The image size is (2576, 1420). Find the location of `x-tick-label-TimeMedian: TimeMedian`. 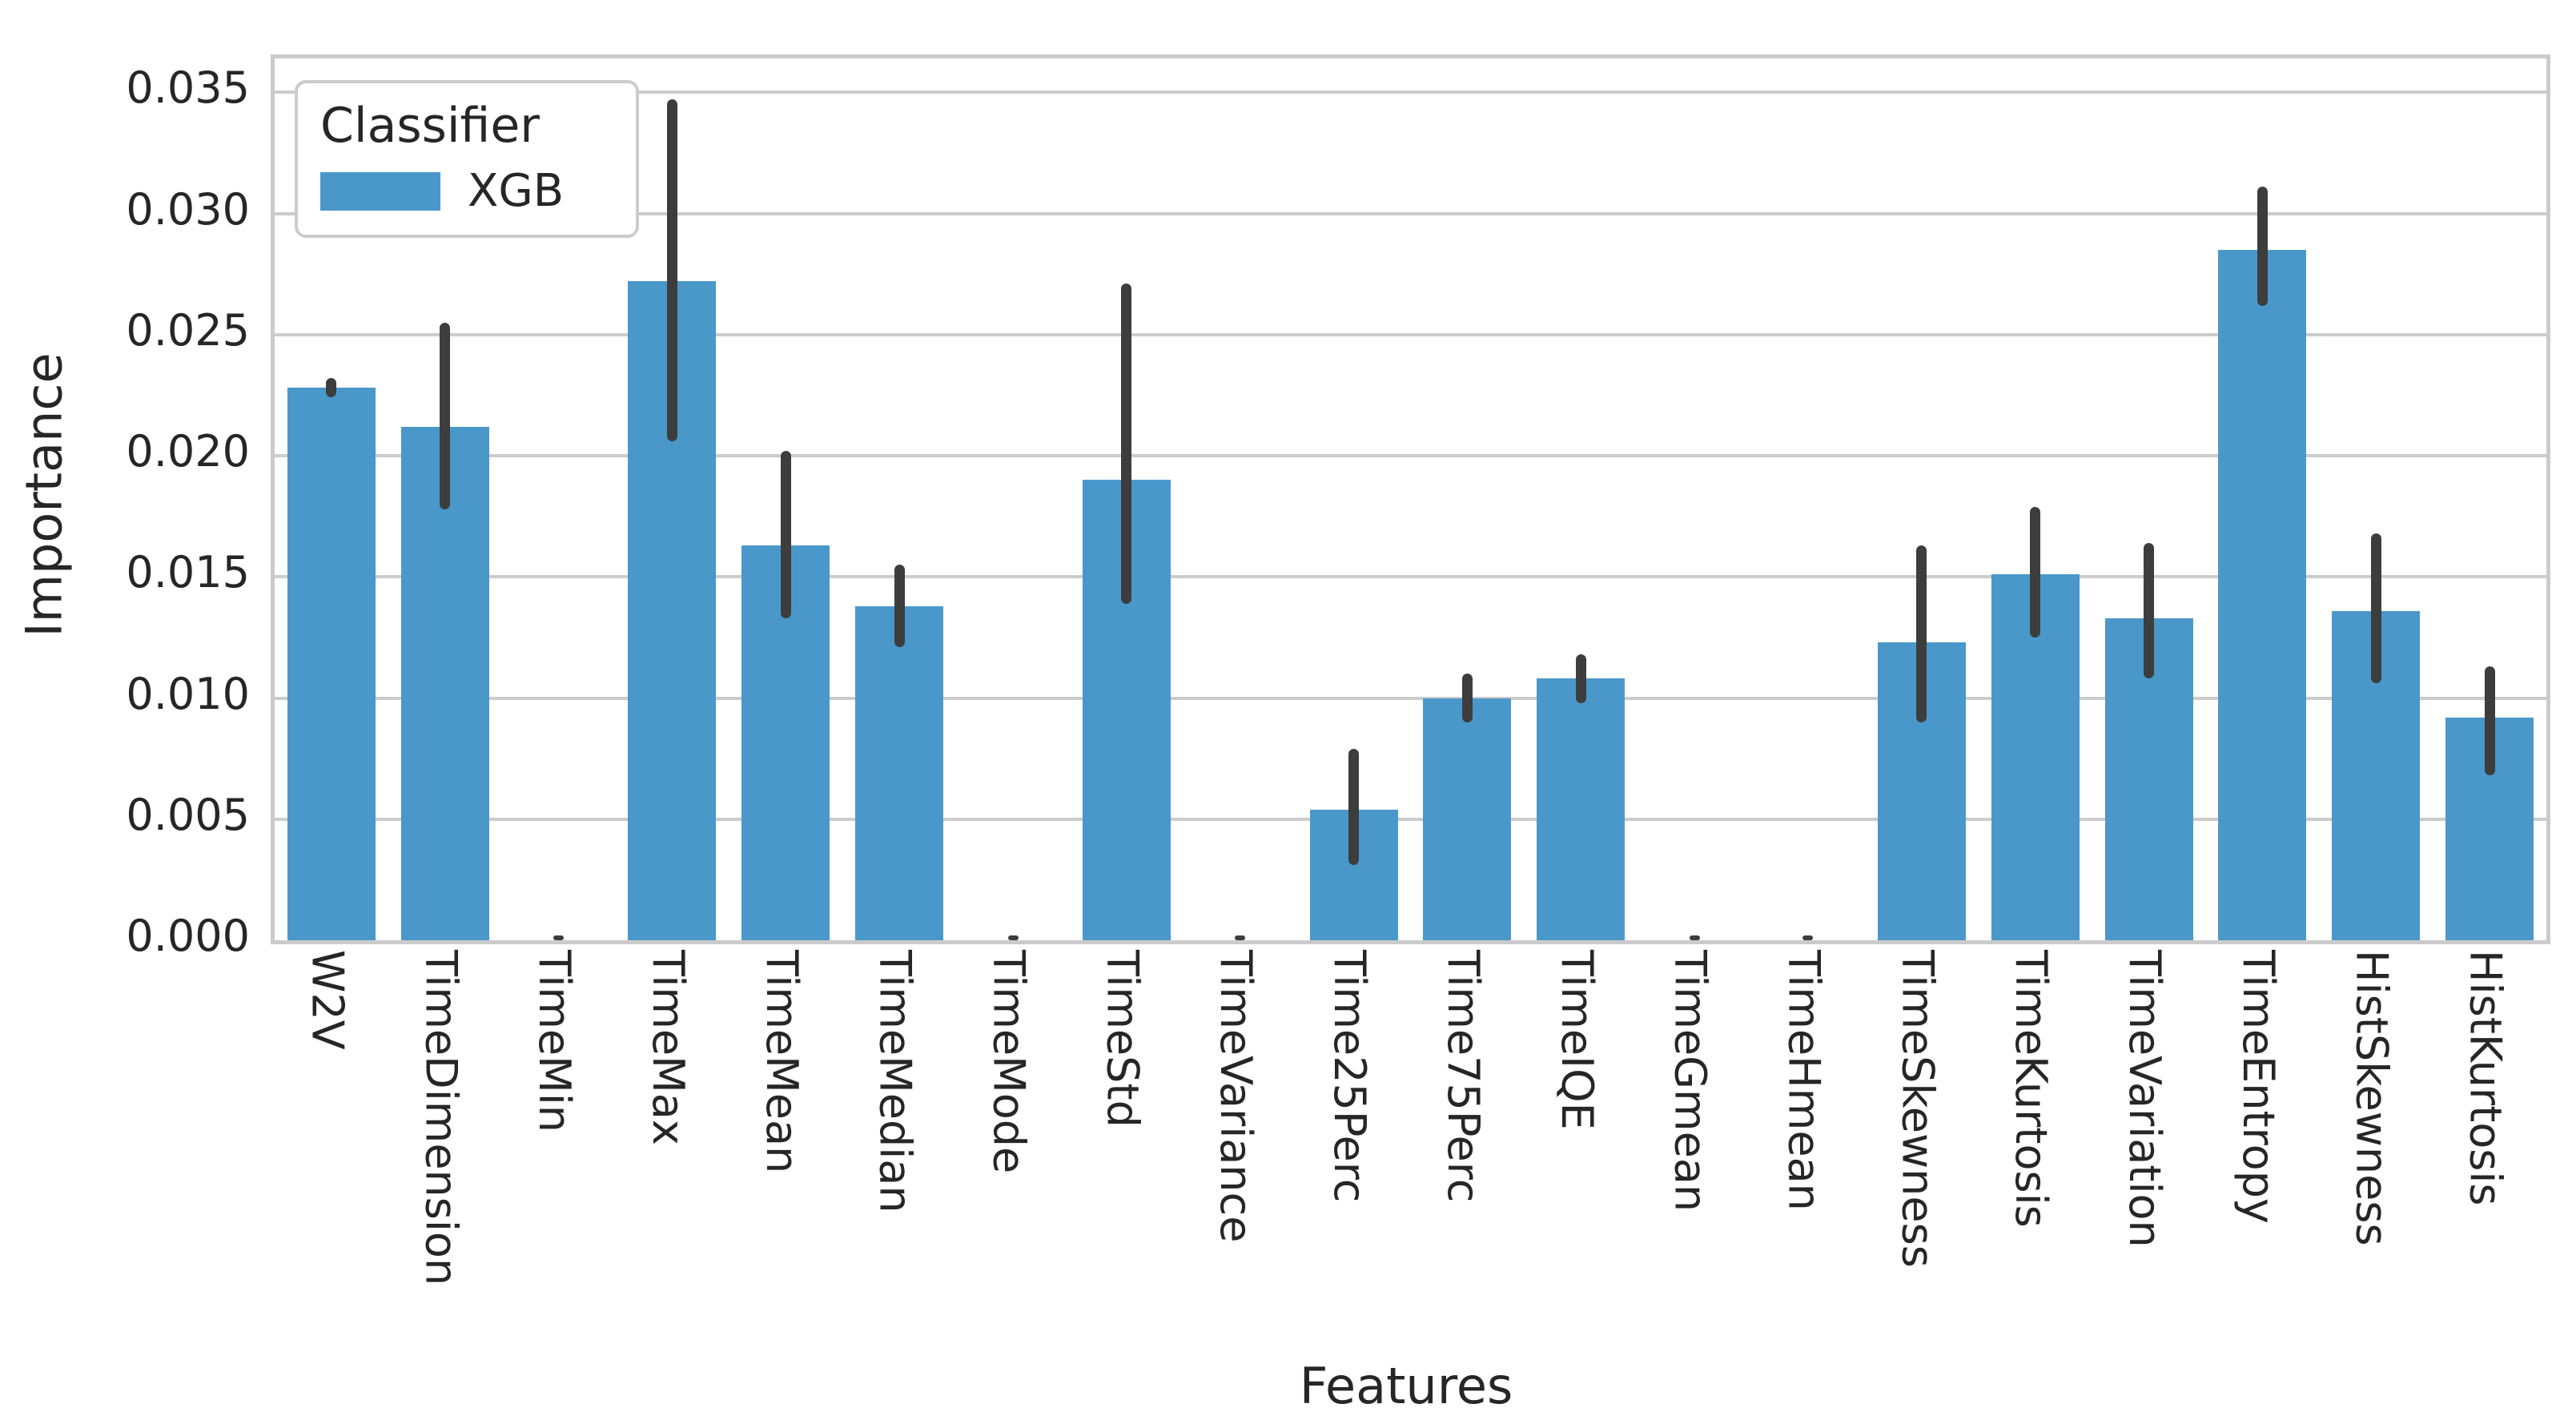

x-tick-label-TimeMedian: TimeMedian is located at coordinates (895, 1081).